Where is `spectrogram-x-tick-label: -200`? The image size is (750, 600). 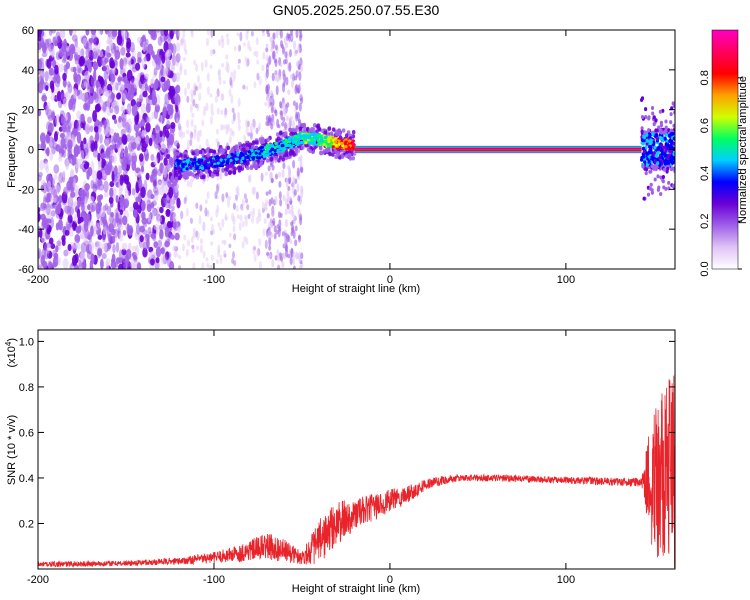
spectrogram-x-tick-label: -200 is located at coordinates (38, 280).